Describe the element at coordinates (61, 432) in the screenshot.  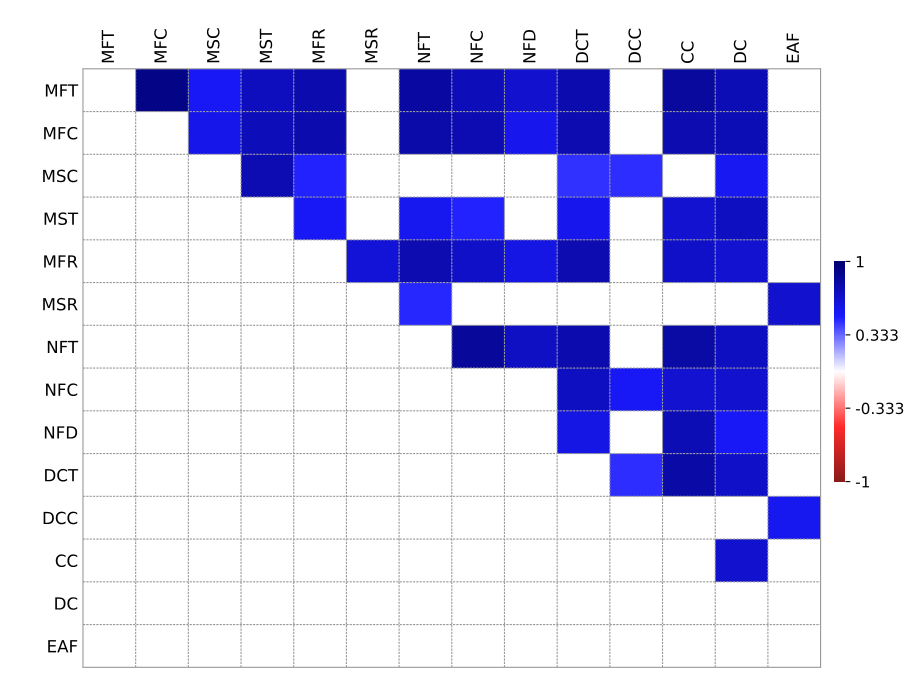
I see `y-tick-label: NFD` at that location.